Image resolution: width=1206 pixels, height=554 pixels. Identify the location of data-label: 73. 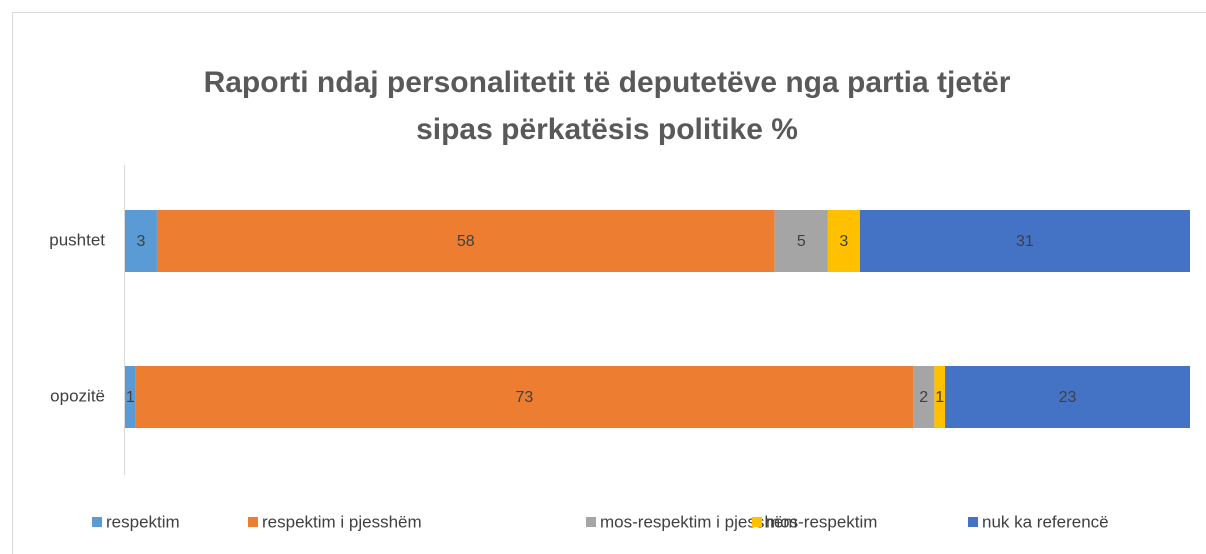
(524, 397).